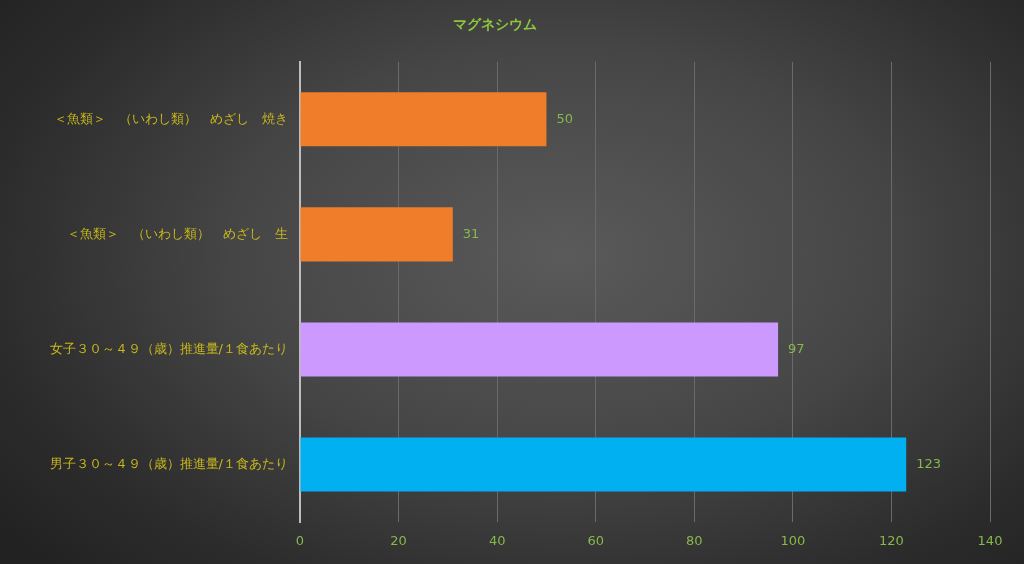 Image resolution: width=1024 pixels, height=564 pixels. What do you see at coordinates (168, 348) in the screenshot?
I see `y-tick-label: 女子３０～４９（歳）推進量/１食あたり` at bounding box center [168, 348].